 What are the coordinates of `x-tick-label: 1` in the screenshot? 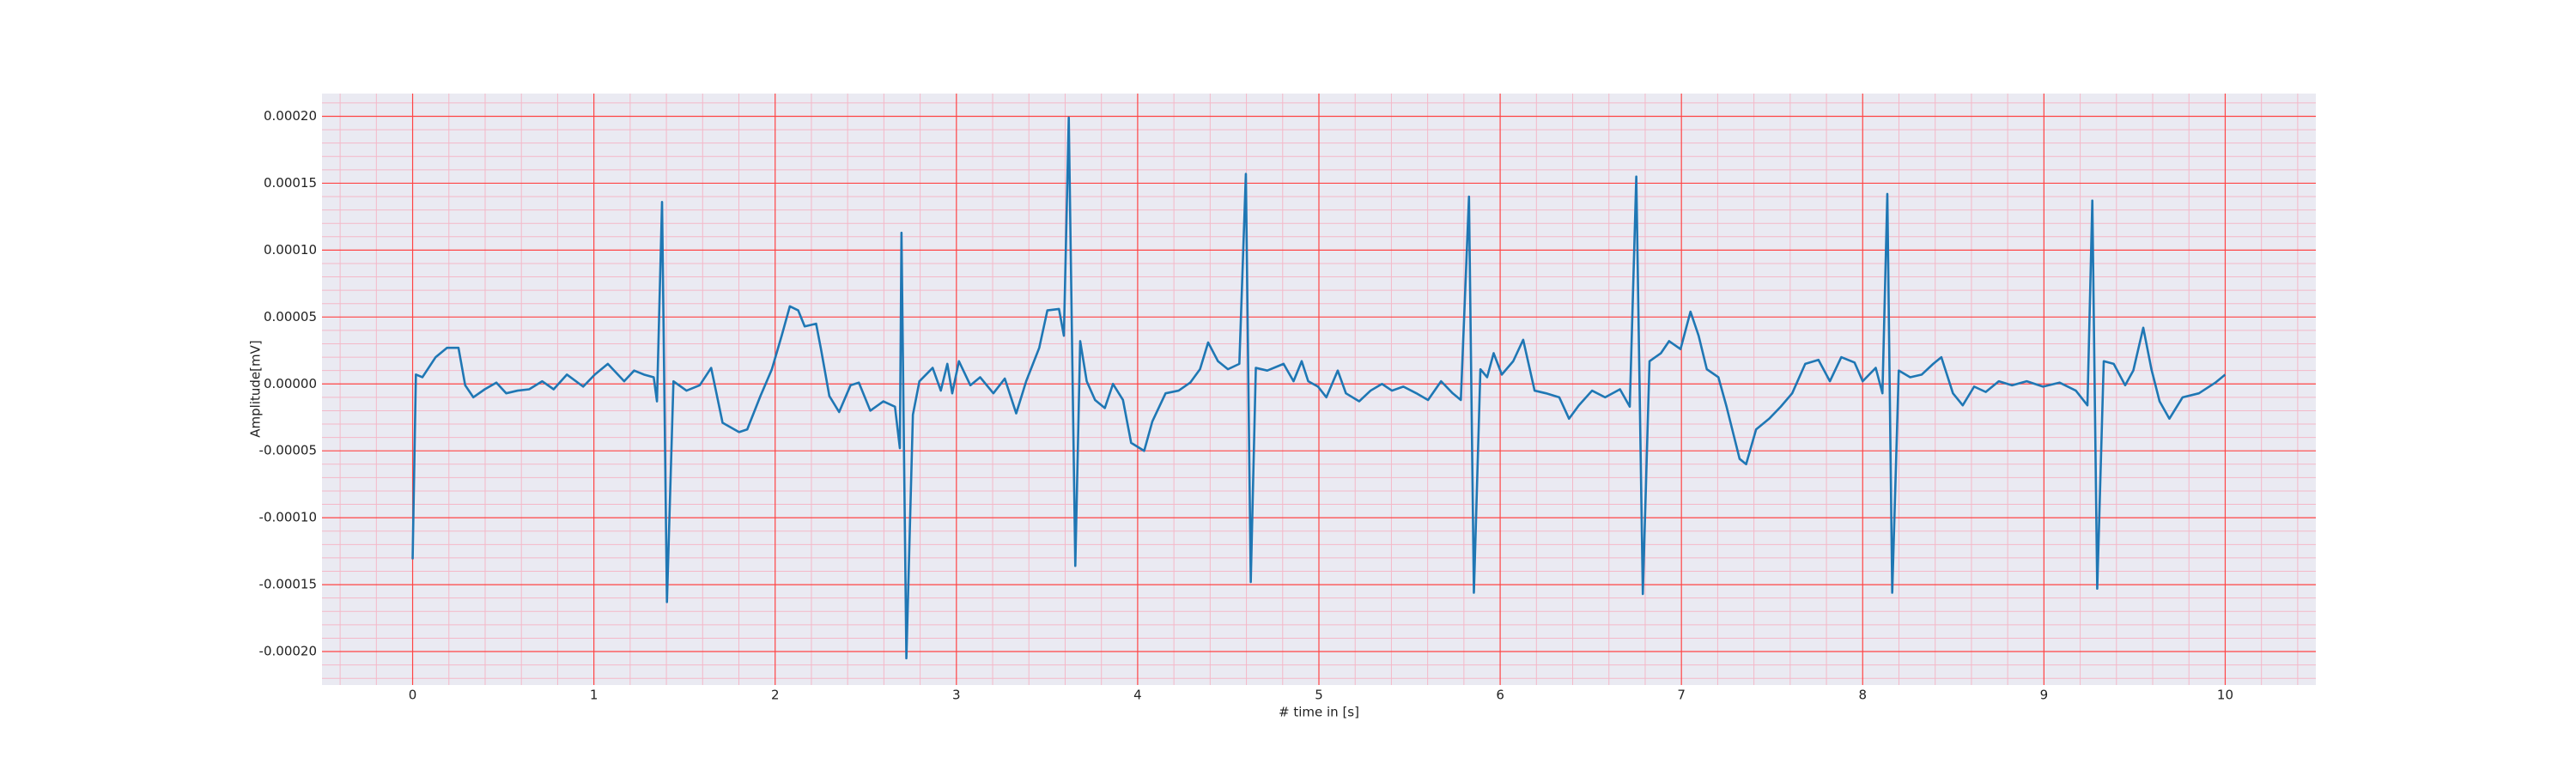 It's located at (594, 695).